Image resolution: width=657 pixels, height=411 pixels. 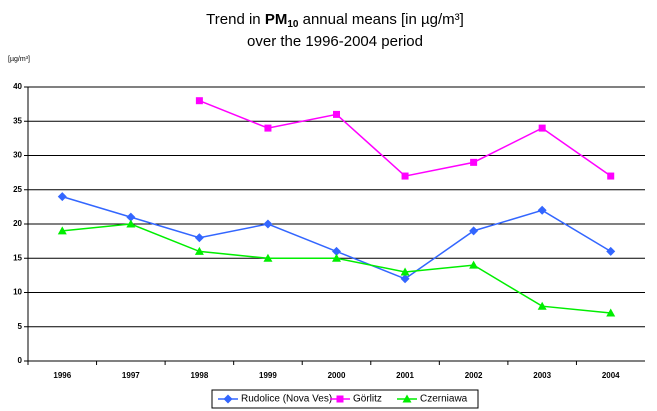 I want to click on y-axis-label: [µg/m³], so click(x=19, y=59).